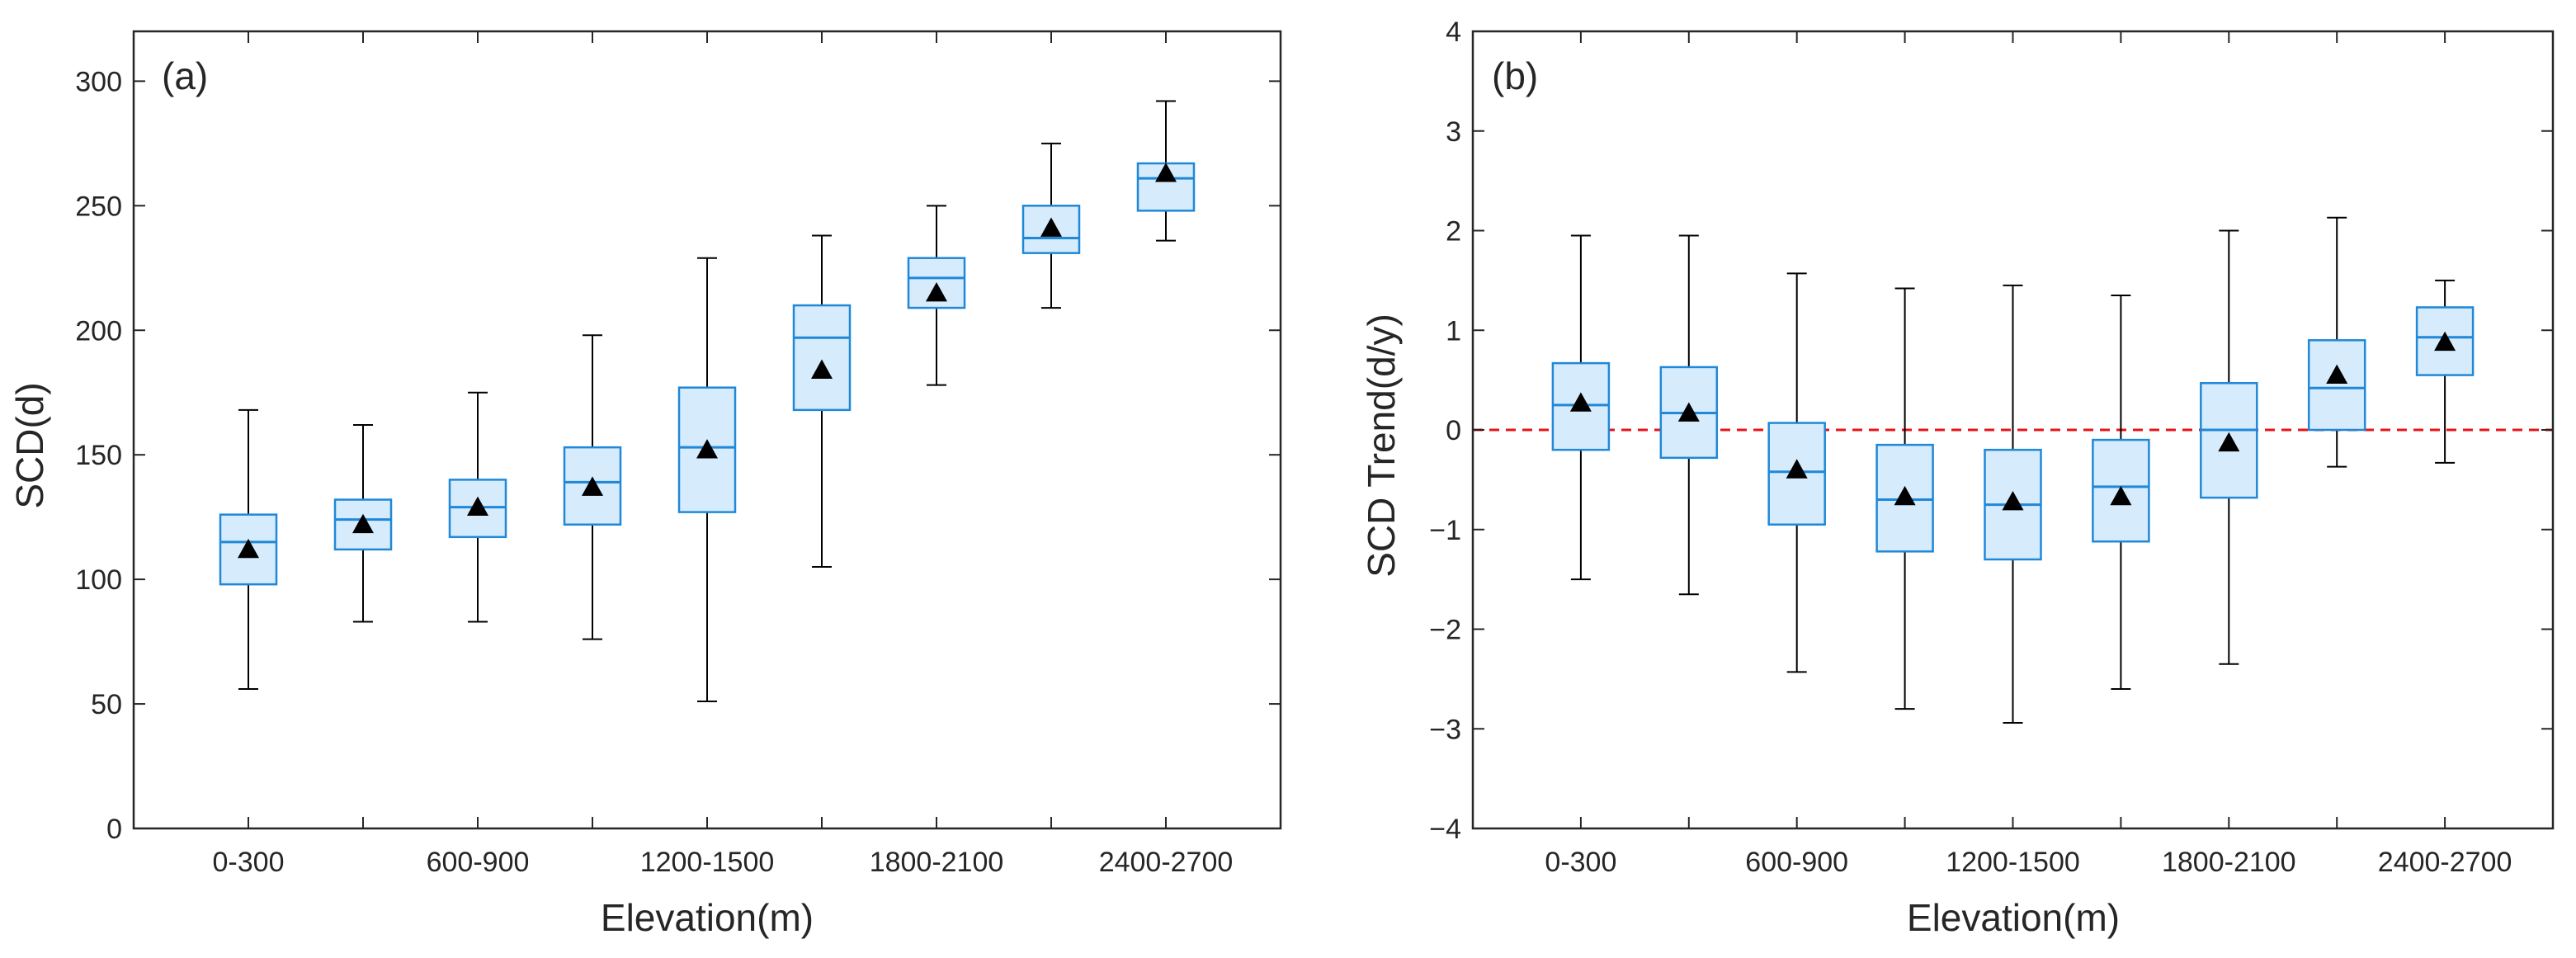 Image resolution: width=2576 pixels, height=958 pixels. What do you see at coordinates (114, 830) in the screenshot?
I see `panel-a-y-tick-label: 0` at bounding box center [114, 830].